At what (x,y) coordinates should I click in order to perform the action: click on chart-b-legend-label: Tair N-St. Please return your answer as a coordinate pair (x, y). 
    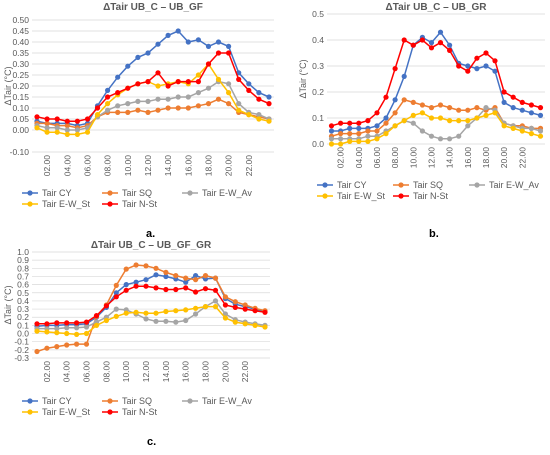
    Looking at the image, I should click on (431, 196).